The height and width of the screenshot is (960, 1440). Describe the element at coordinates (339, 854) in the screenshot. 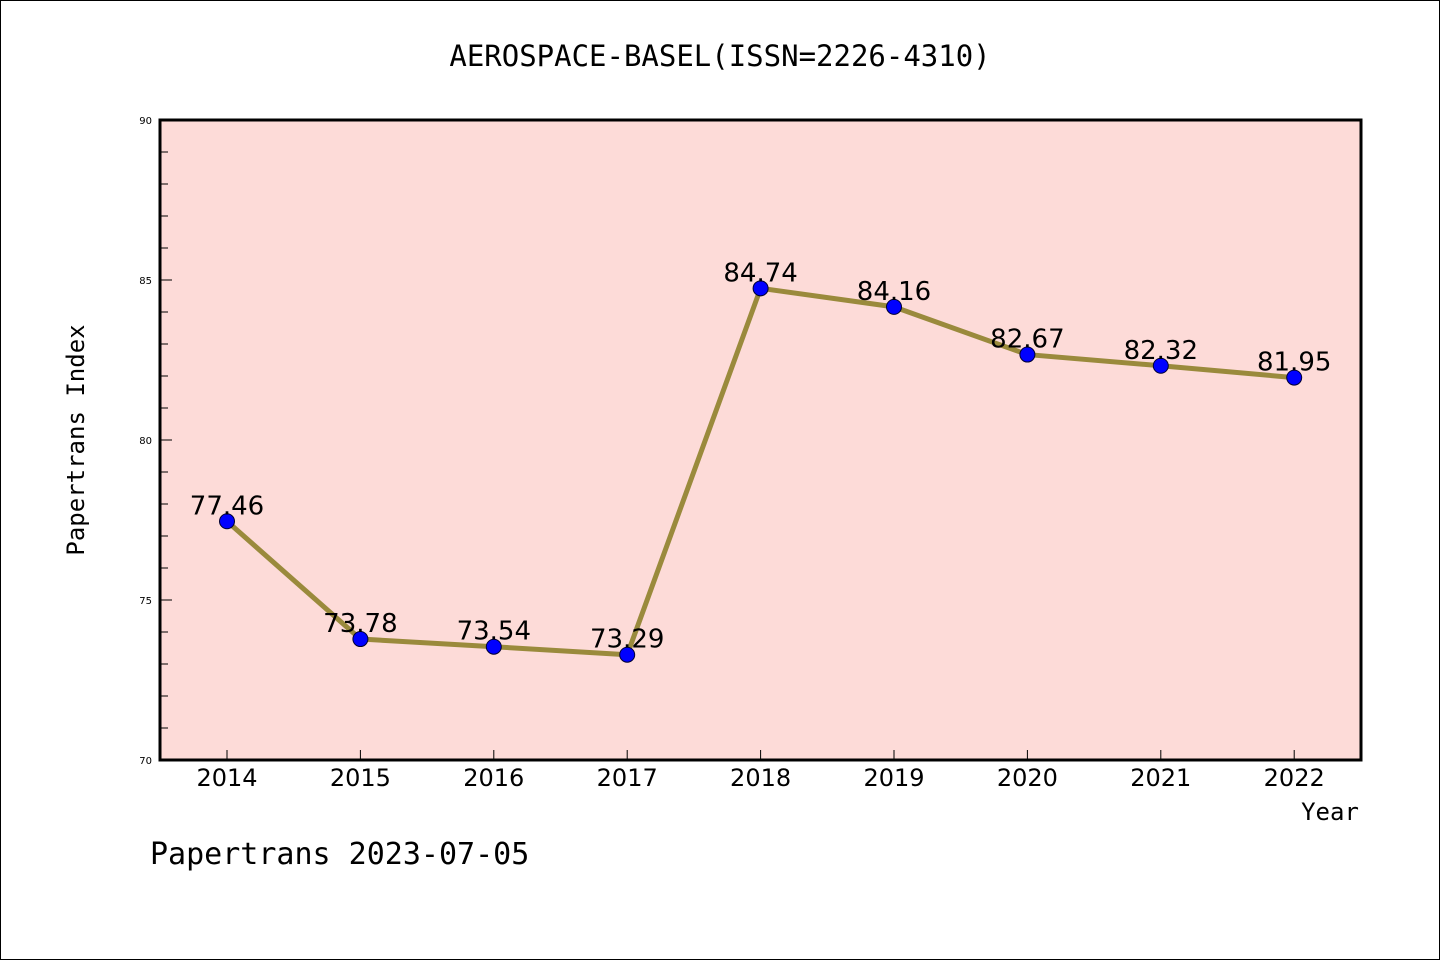

I see `footer-text: Papertrans 2023-07-05` at that location.